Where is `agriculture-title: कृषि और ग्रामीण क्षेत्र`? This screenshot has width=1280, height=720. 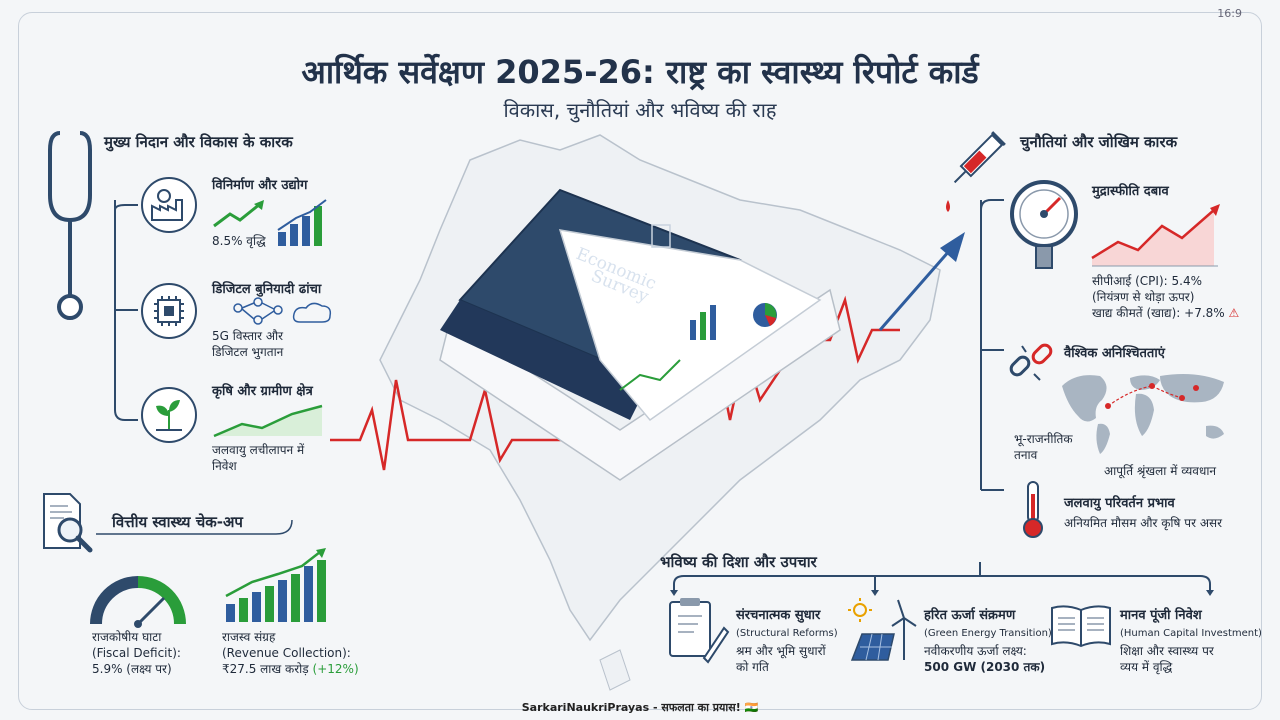
agriculture-title: कृषि और ग्रामीण क्षेत्र is located at coordinates (262, 391).